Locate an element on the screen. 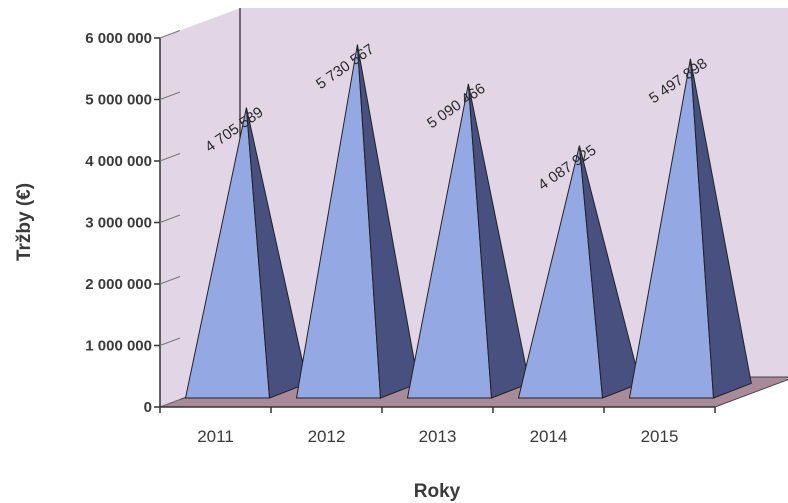 The height and width of the screenshot is (503, 788). x-axis: 2011 2012 2013 2014 2015 is located at coordinates (437, 426).